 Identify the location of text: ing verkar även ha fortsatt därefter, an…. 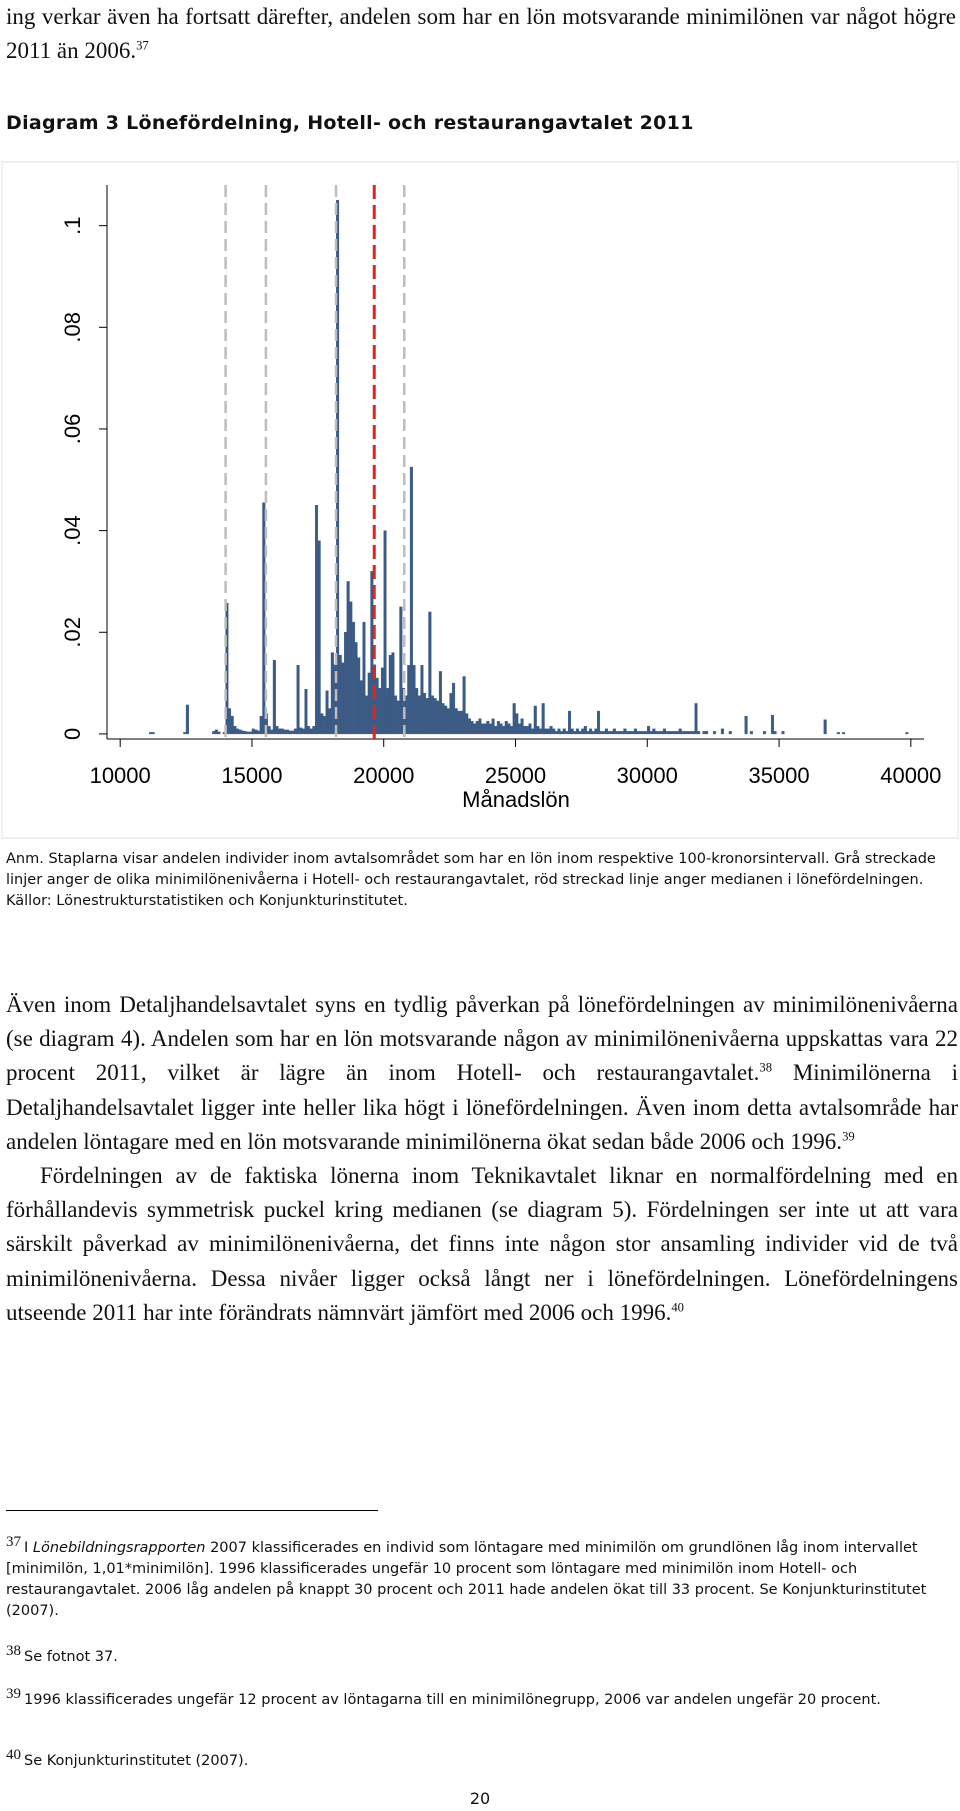
(481, 34).